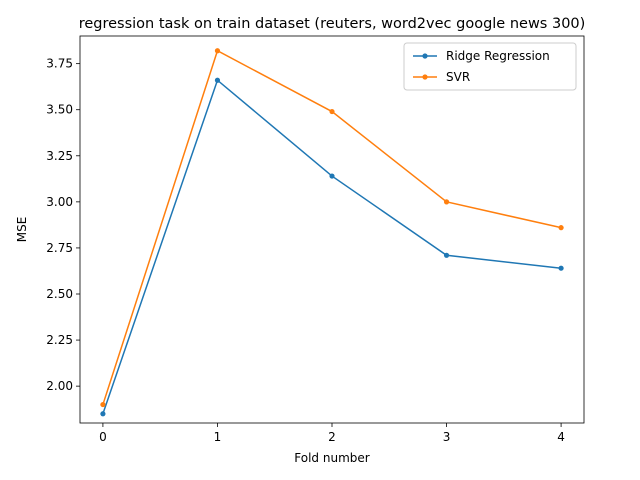  Describe the element at coordinates (59, 156) in the screenshot. I see `y-tick-label: 3.25` at that location.